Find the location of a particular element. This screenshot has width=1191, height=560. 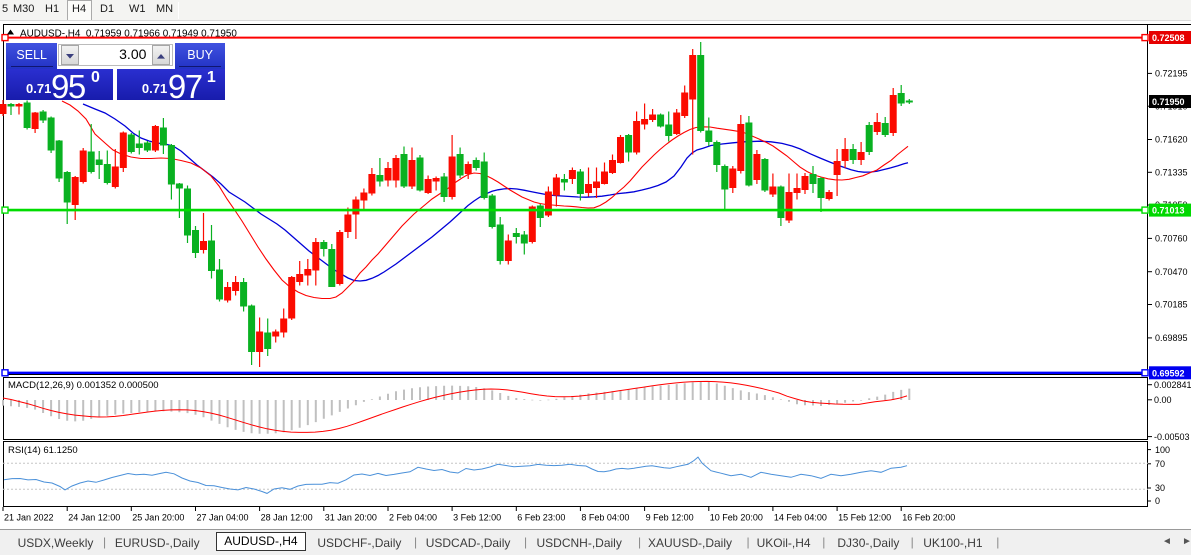

svg-text: 8 Feb 04:00 is located at coordinates (605, 518).